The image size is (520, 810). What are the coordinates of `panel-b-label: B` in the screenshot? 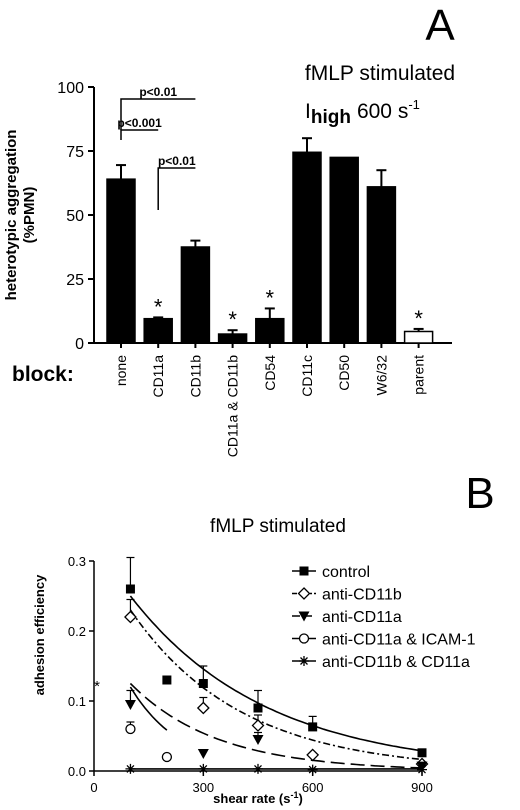 It's located at (479, 493).